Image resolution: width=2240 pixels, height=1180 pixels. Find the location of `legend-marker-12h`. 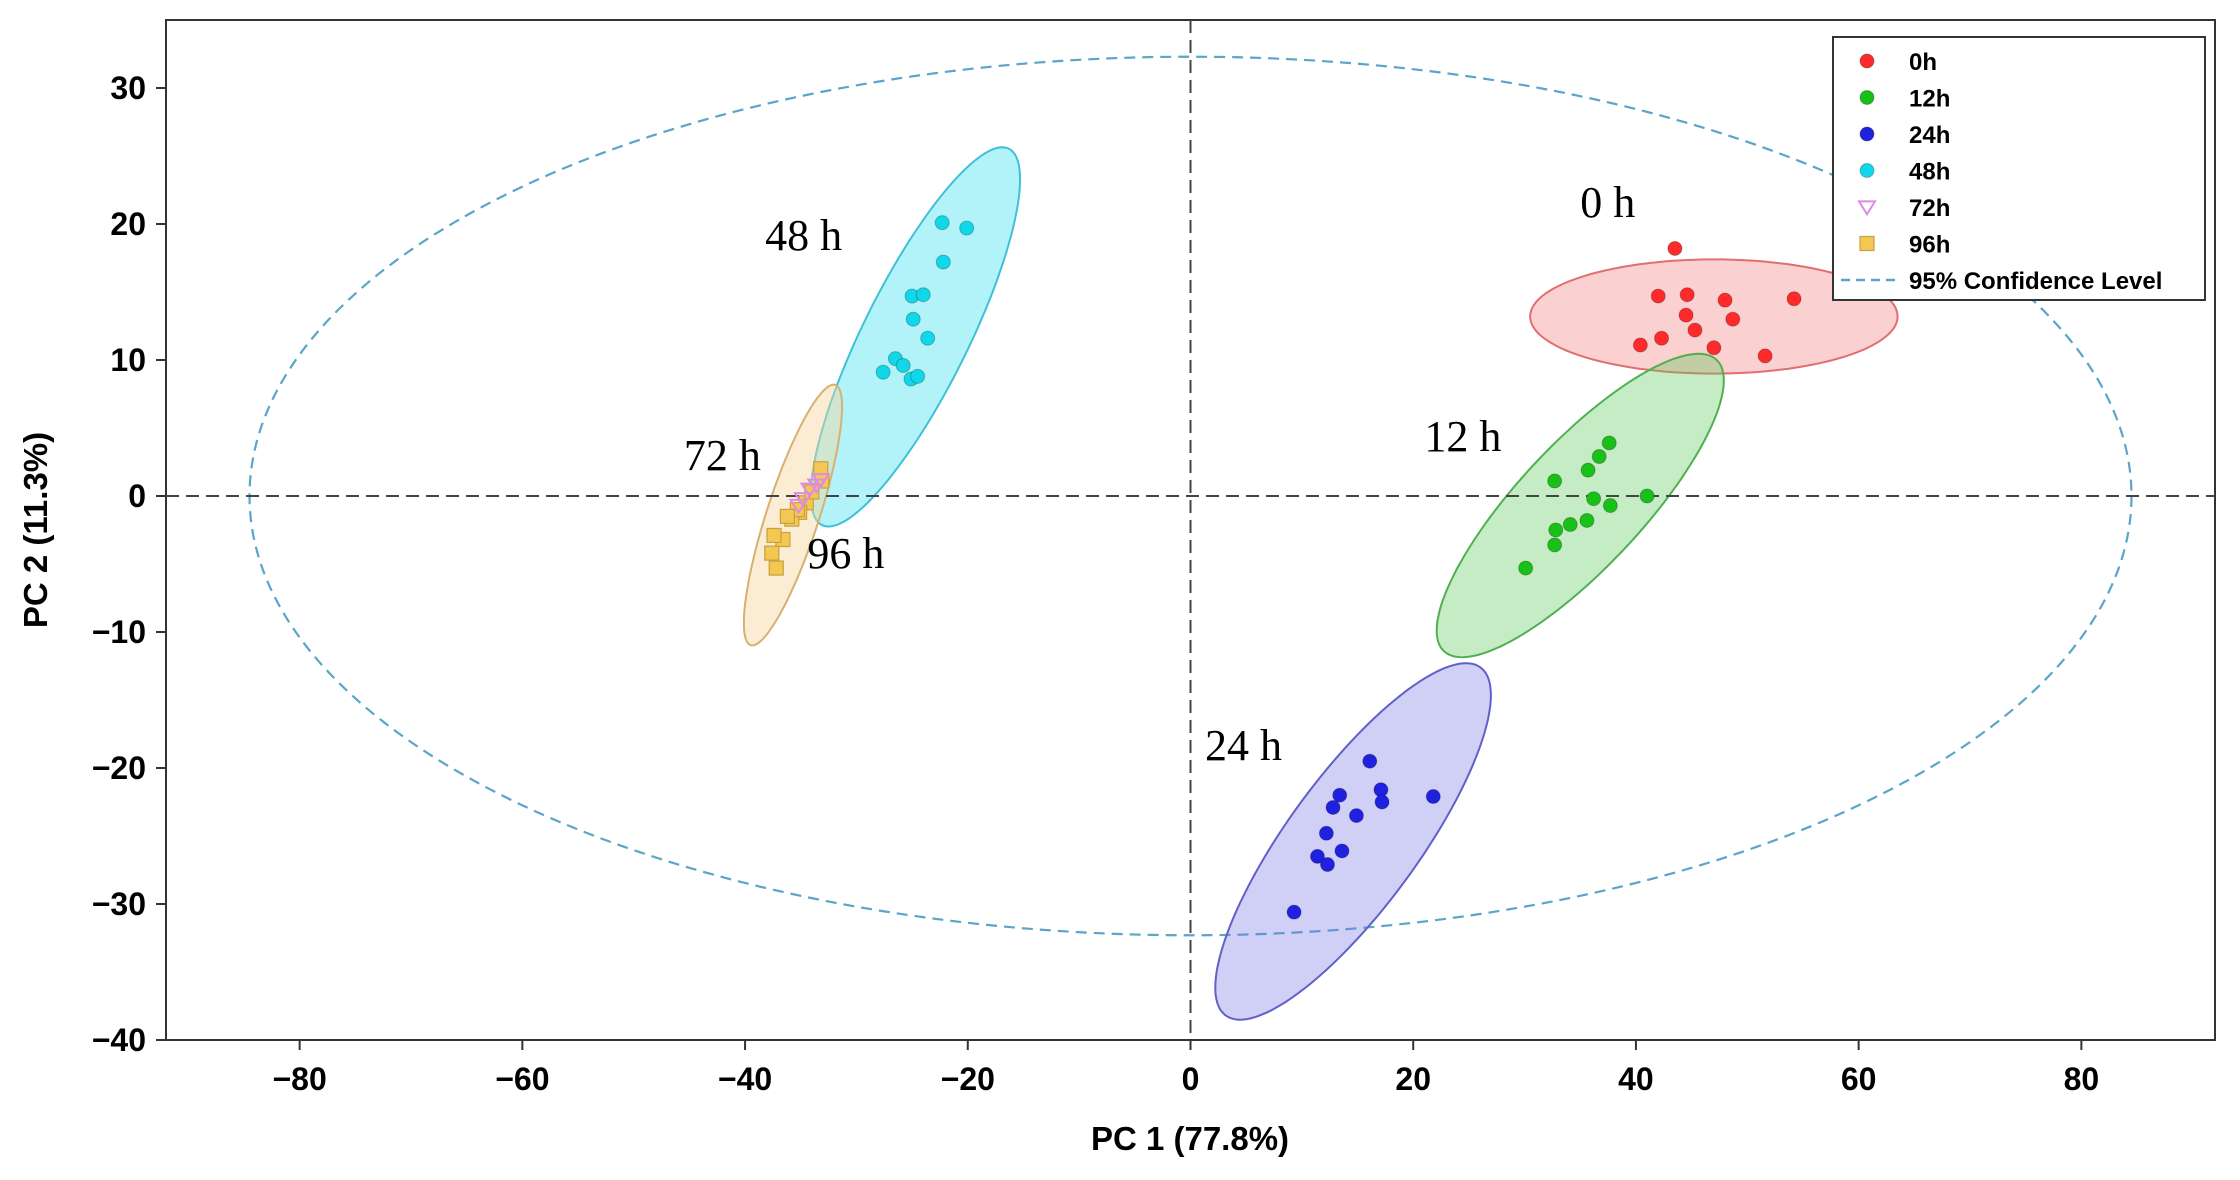

legend-marker-12h is located at coordinates (1867, 97).